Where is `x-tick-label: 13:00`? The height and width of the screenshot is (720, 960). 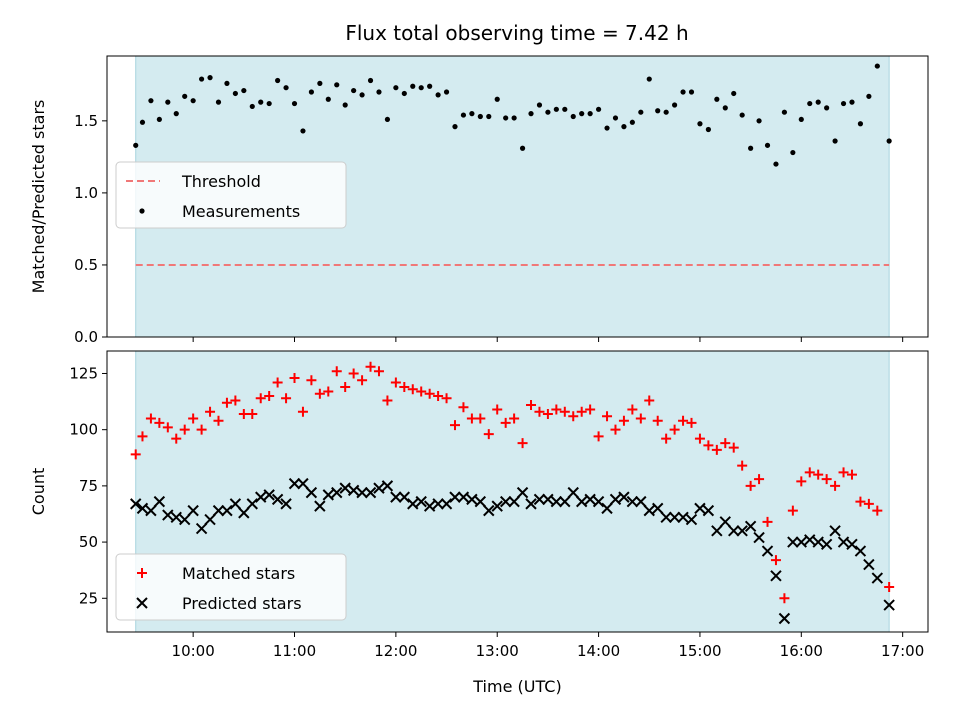
x-tick-label: 13:00 is located at coordinates (497, 651).